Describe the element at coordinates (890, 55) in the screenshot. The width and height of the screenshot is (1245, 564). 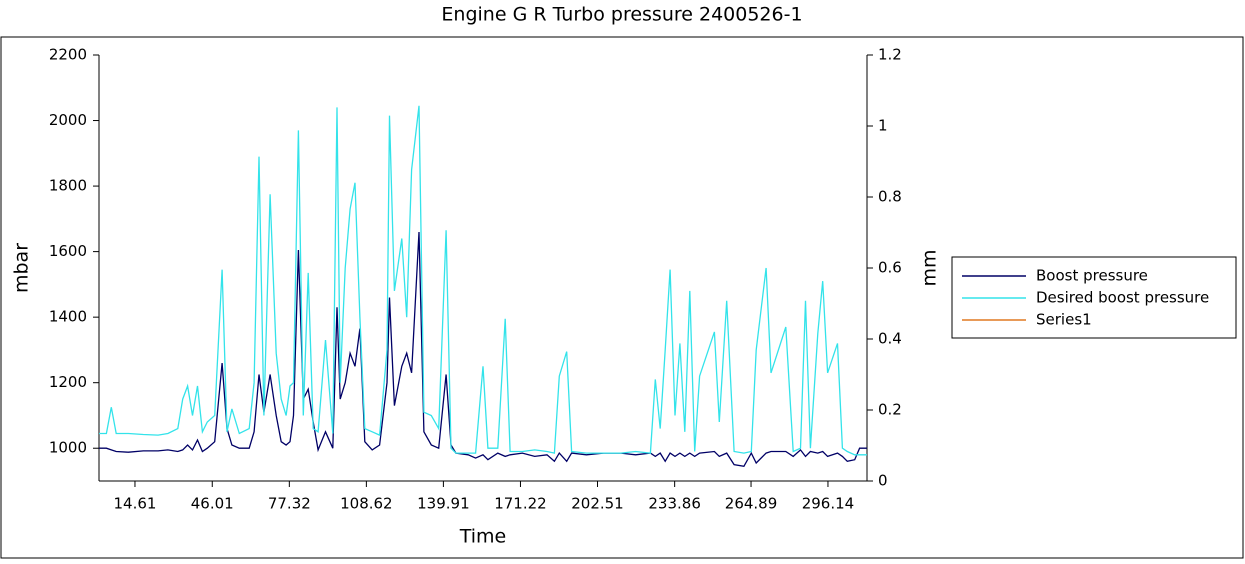
I see `y2-tick-label: 1.2` at that location.